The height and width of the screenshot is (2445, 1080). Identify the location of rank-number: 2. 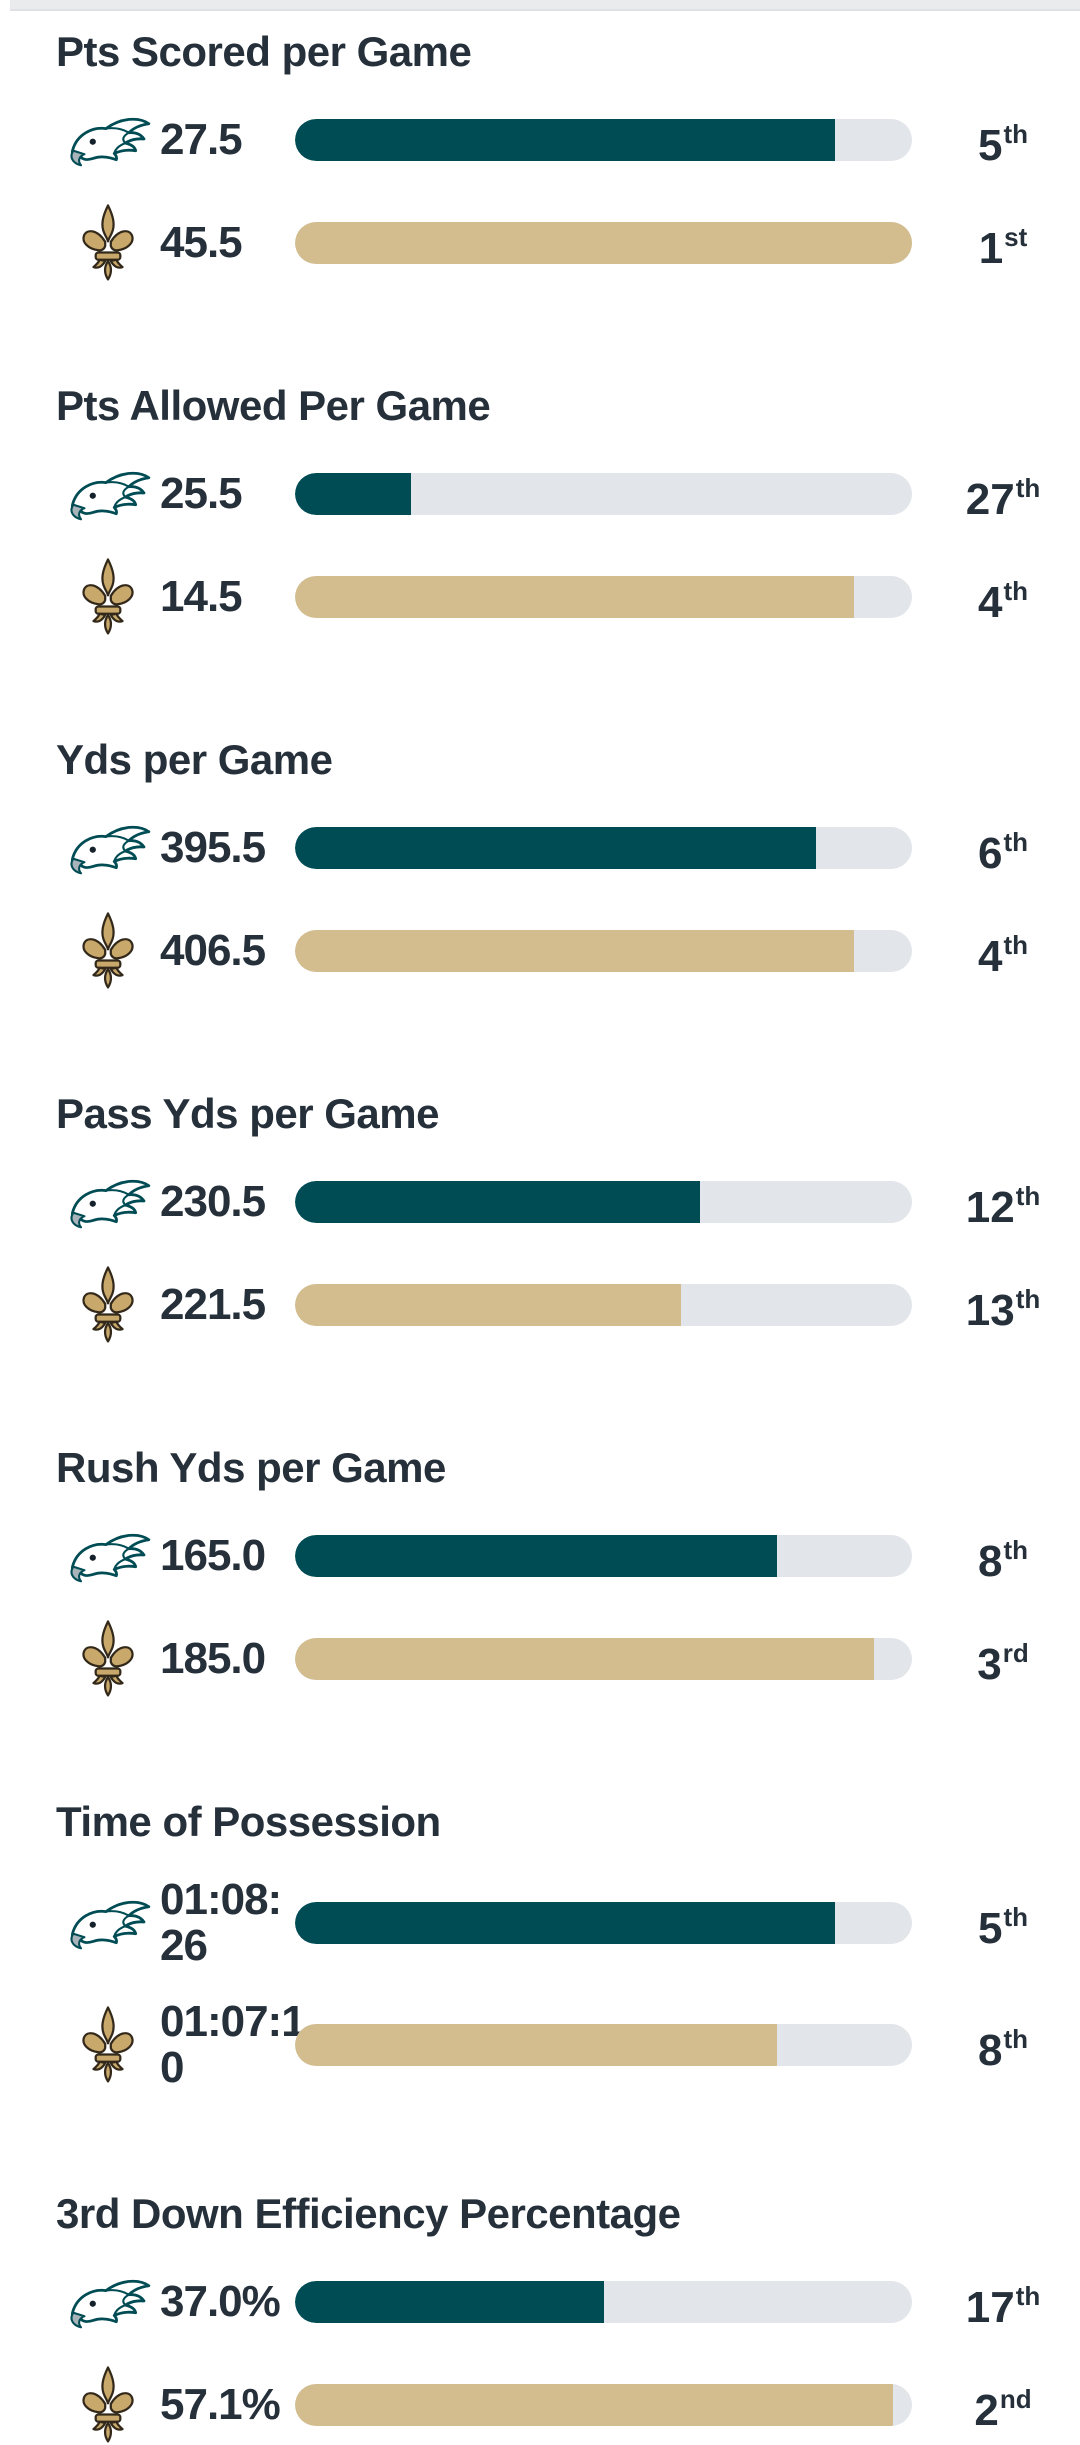
(986, 2410).